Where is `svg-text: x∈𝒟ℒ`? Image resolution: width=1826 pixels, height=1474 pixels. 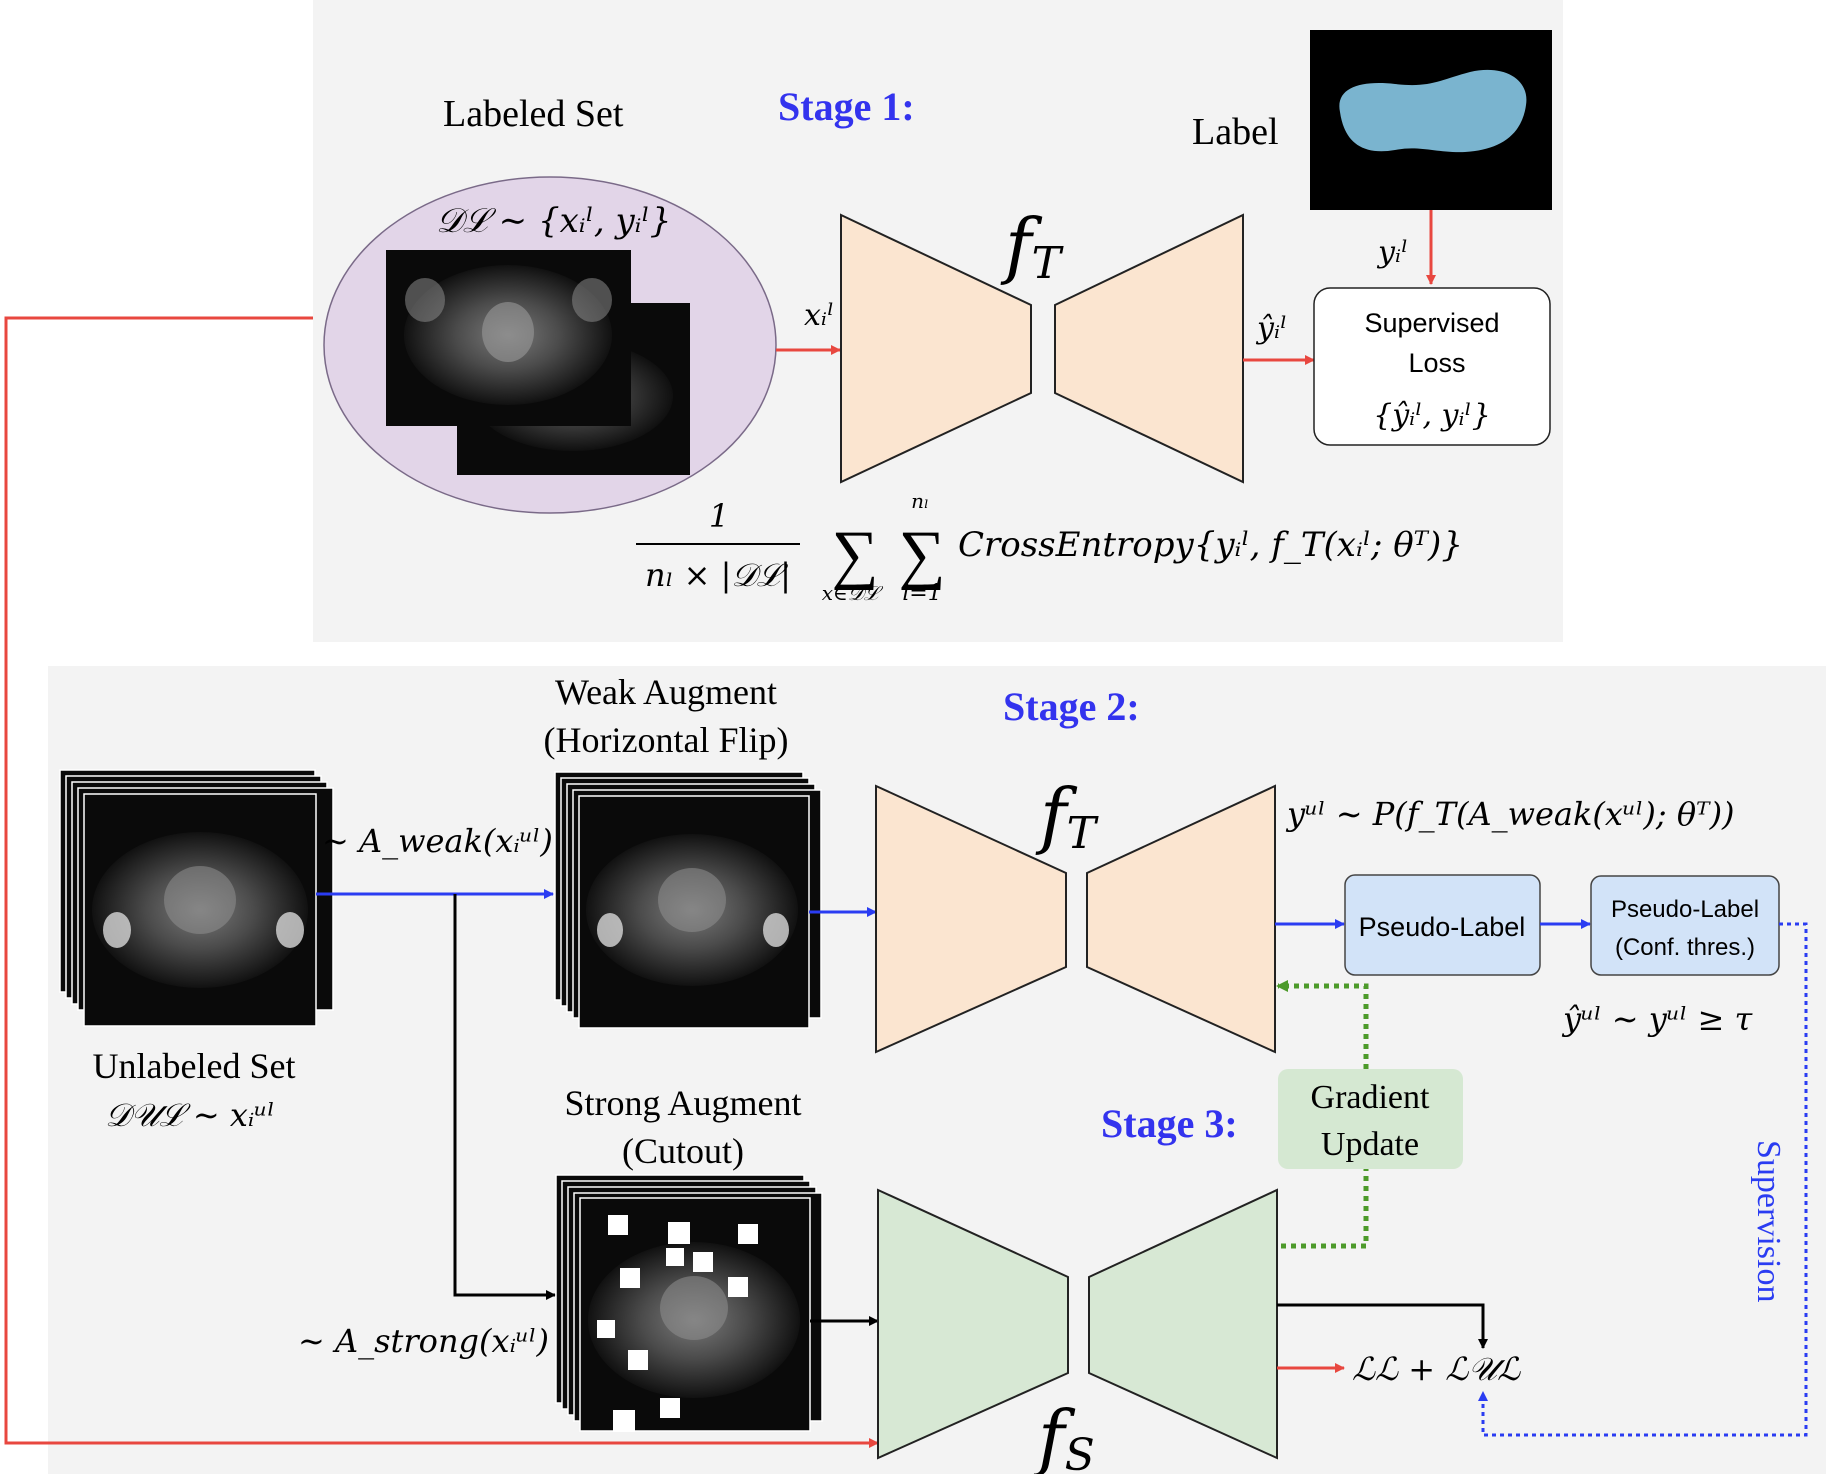 svg-text: x∈𝒟ℒ is located at coordinates (853, 593).